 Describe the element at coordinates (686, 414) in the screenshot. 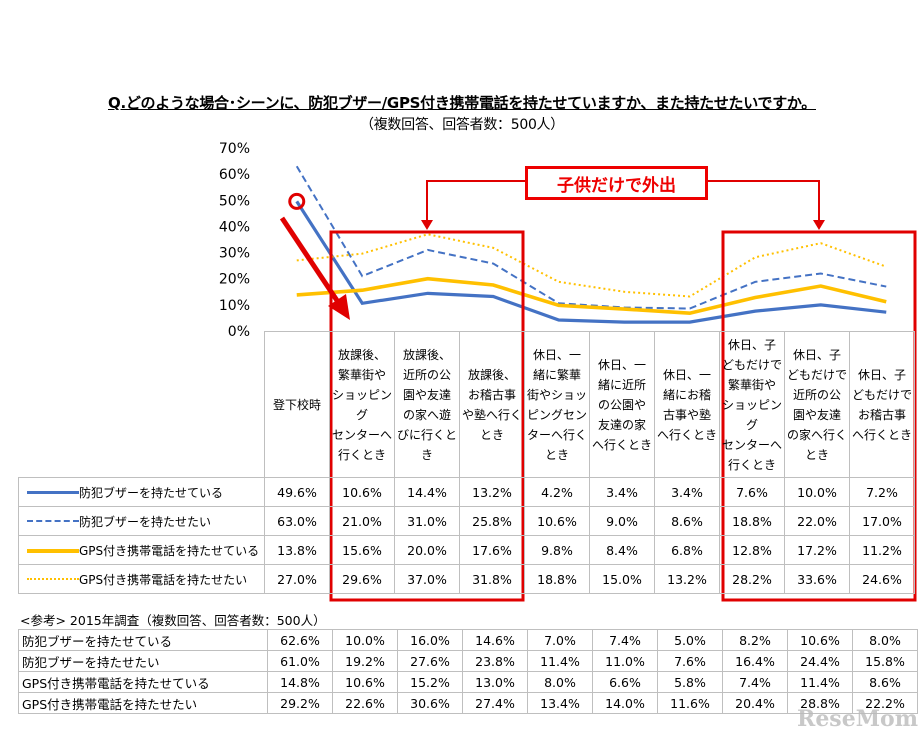

I see `category-label-line: 古事や塾` at that location.